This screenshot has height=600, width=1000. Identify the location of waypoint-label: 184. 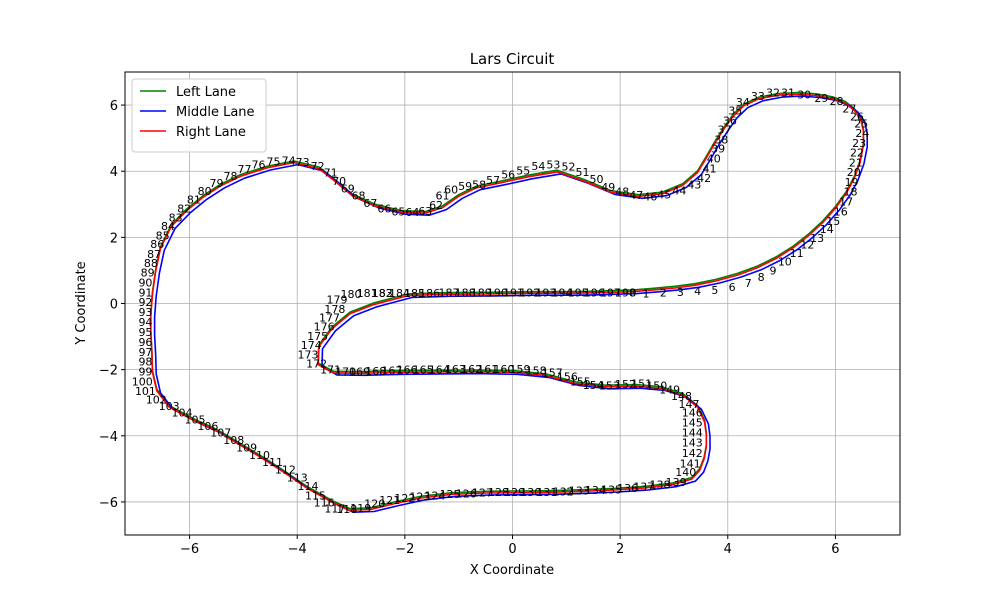
(399, 293).